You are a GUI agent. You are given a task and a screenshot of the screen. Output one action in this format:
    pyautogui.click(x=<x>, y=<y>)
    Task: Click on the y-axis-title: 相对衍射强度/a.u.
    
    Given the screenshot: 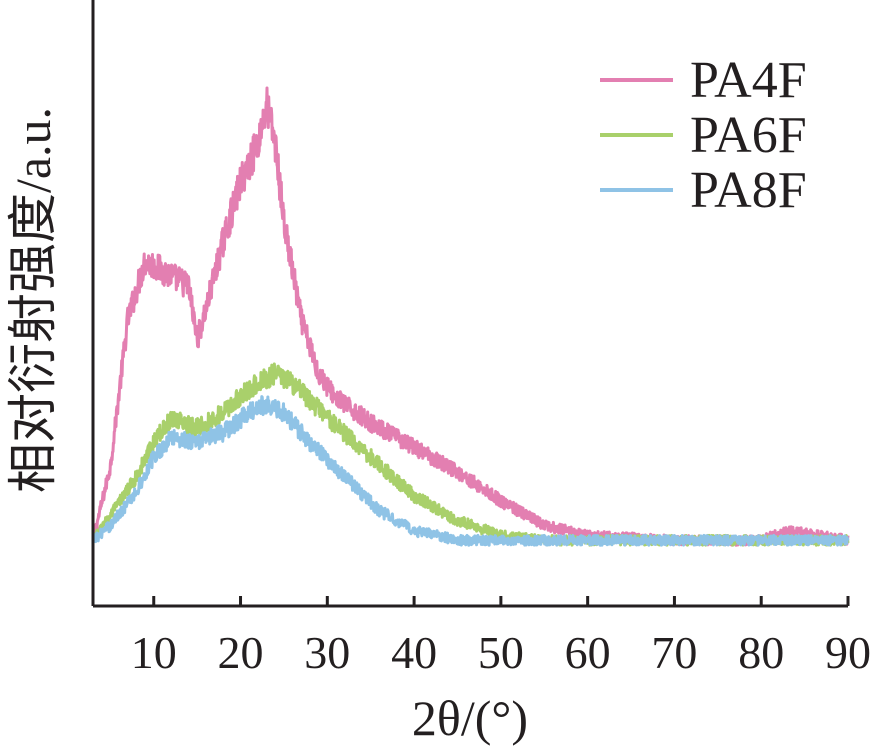 What is the action you would take?
    pyautogui.click(x=33, y=300)
    